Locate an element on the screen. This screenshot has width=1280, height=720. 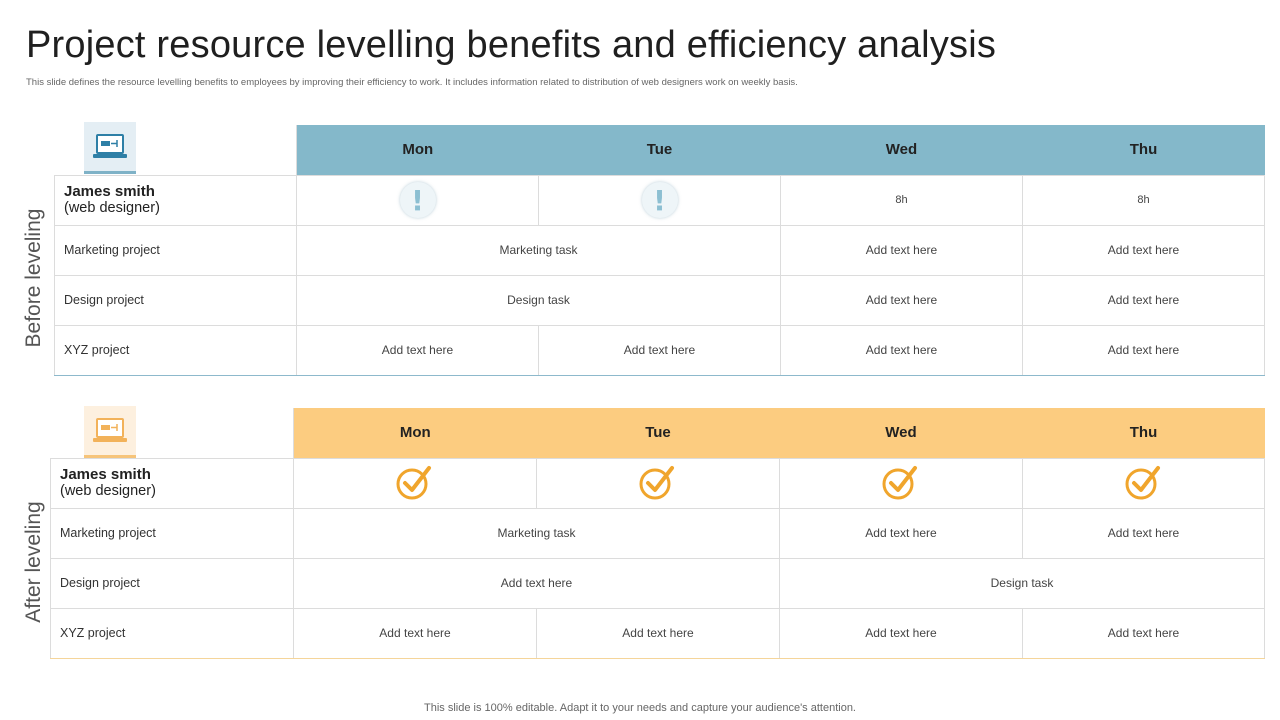
table-row: James smith (web designer) ! ! 8h 8h is located at coordinates (659, 200).